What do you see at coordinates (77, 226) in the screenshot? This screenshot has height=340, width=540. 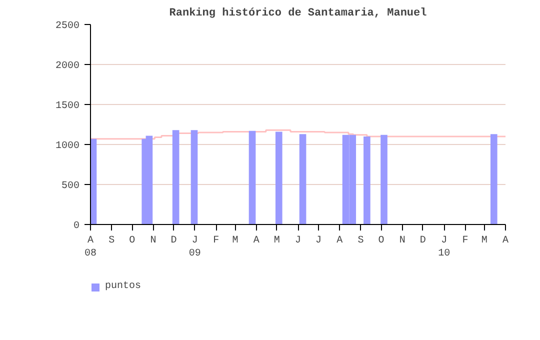 I see `y-tick-label: 0` at bounding box center [77, 226].